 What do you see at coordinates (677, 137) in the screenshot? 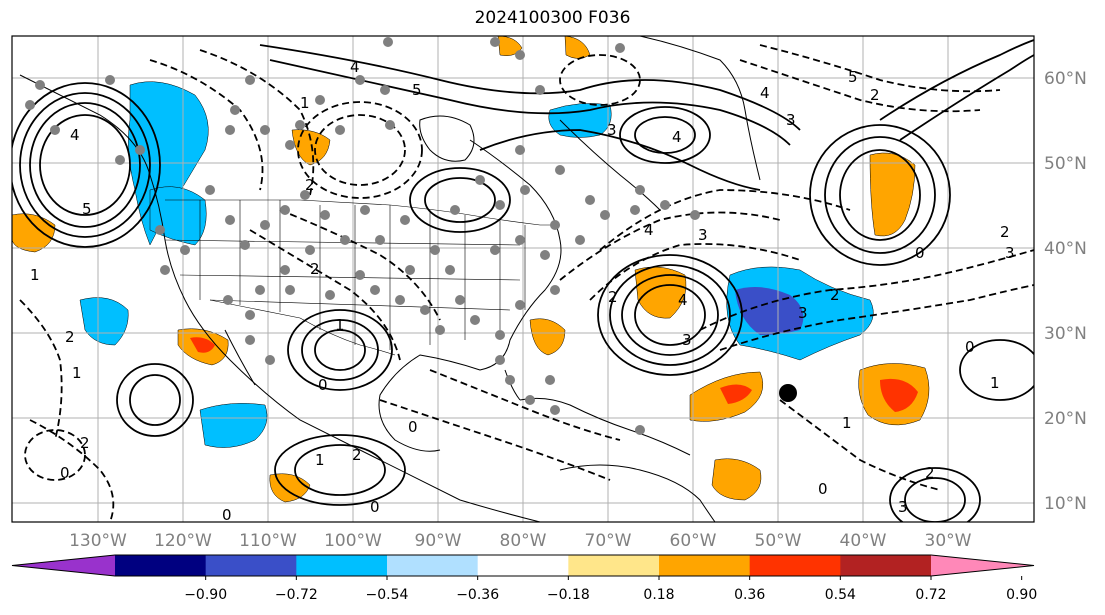
I see `contour-label-4-labrador: 4` at bounding box center [677, 137].